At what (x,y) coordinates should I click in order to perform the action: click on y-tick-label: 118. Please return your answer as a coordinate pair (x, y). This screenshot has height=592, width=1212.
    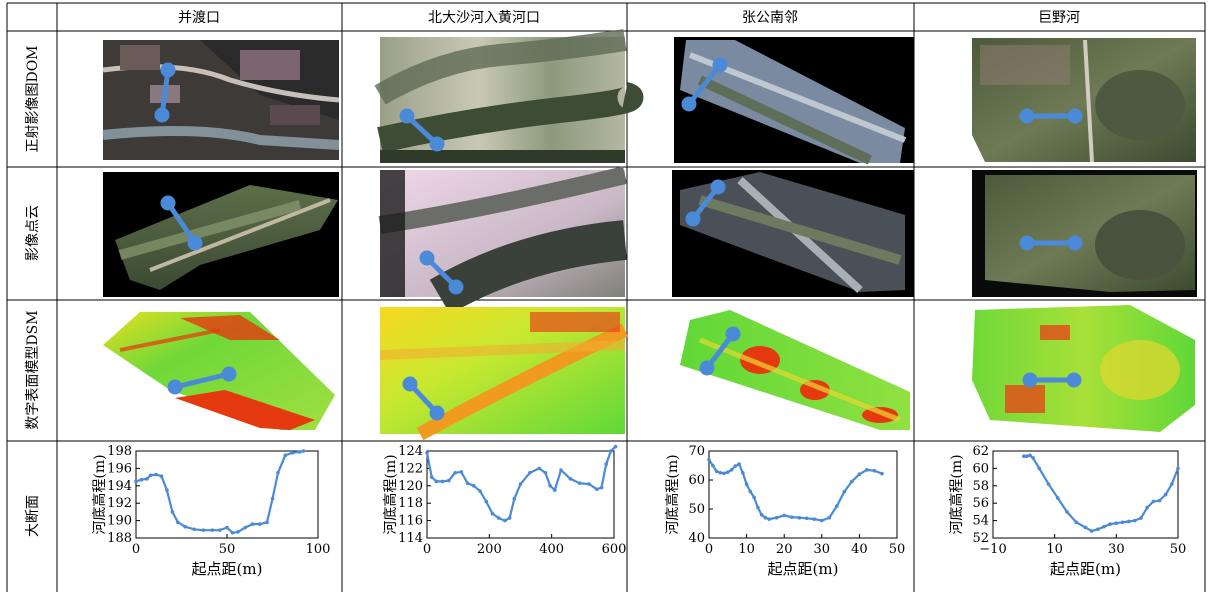
    Looking at the image, I should click on (410, 503).